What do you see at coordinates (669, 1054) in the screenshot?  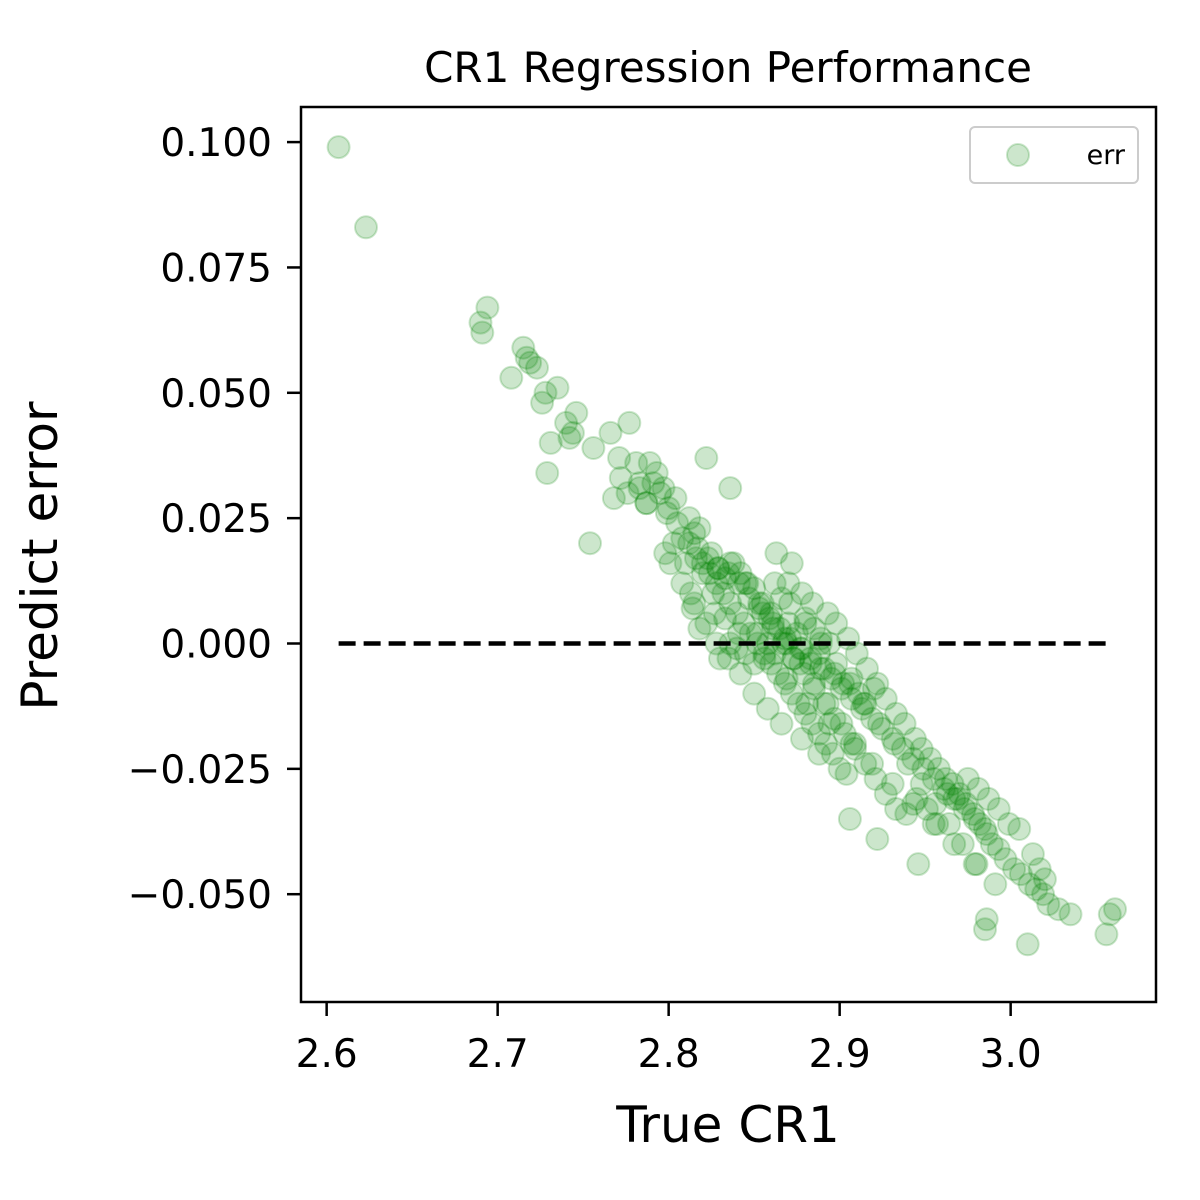 I see `x-tick-label: 2.8` at bounding box center [669, 1054].